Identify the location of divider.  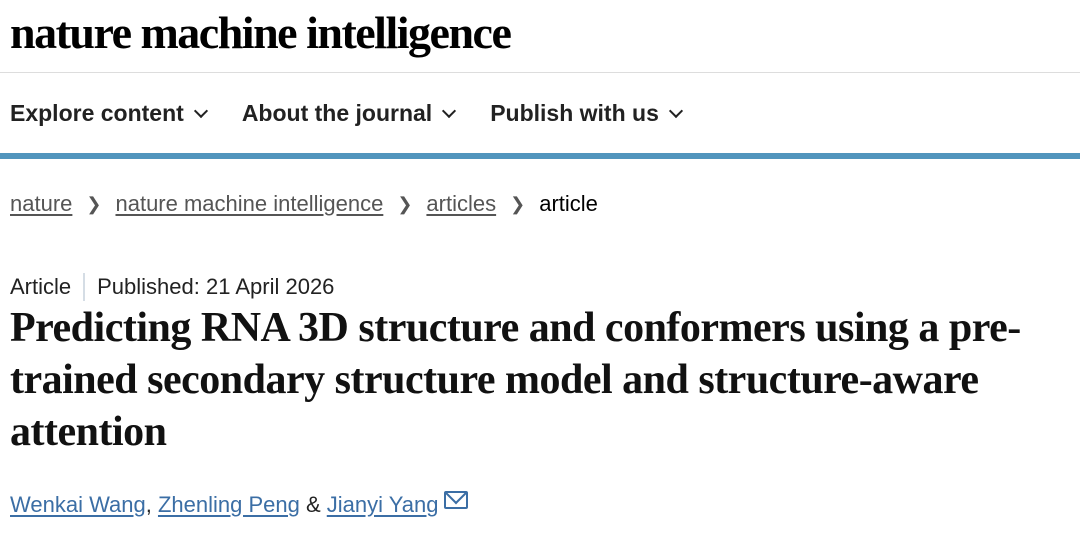
(540, 72).